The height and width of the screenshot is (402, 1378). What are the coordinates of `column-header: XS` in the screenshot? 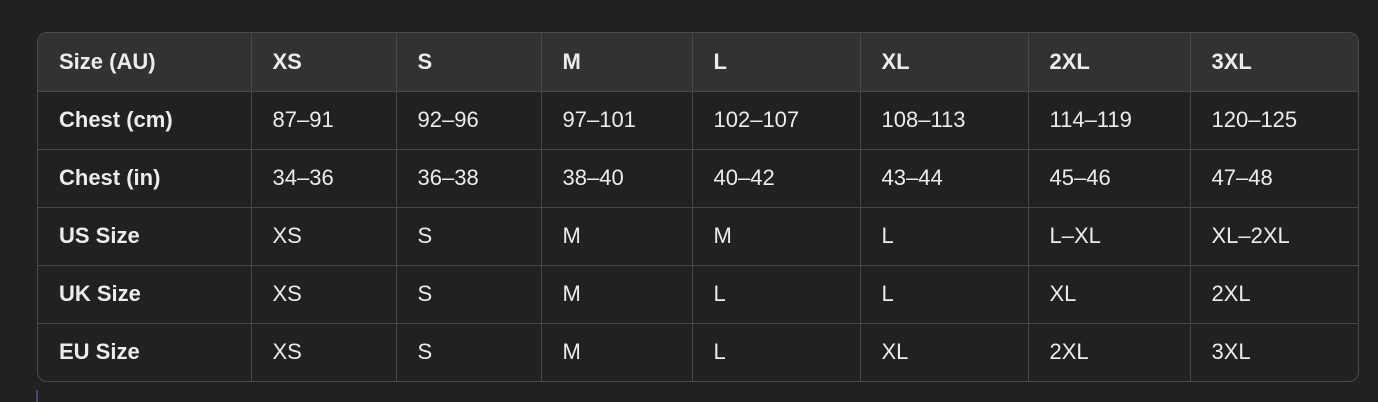 It's located at (324, 62).